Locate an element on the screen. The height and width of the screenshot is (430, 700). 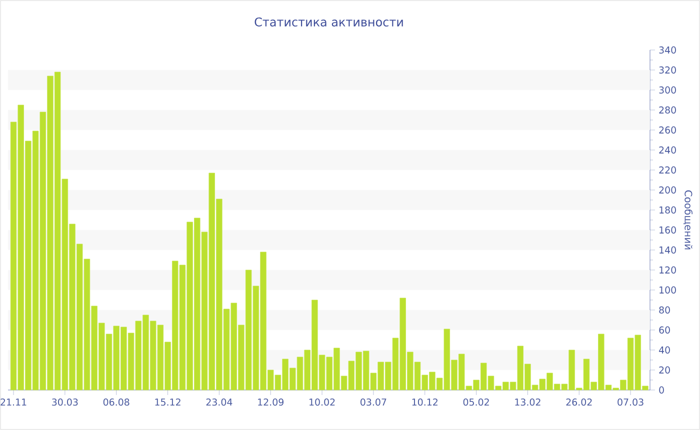
y-tick-label: 200 is located at coordinates (667, 190).